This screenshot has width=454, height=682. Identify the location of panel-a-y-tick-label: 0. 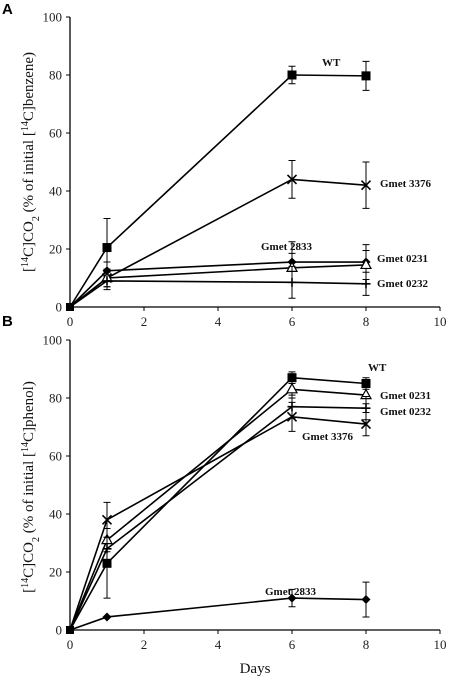
(59, 307).